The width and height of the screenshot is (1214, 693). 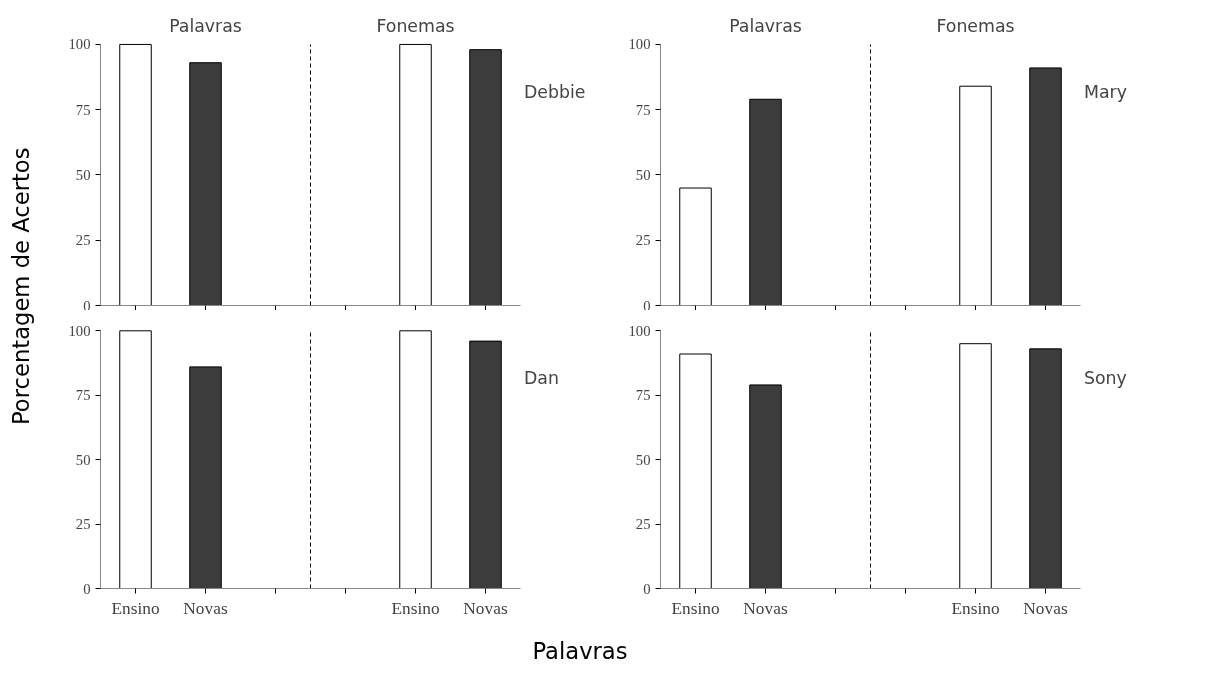 I want to click on text: Mary, so click(x=1105, y=91).